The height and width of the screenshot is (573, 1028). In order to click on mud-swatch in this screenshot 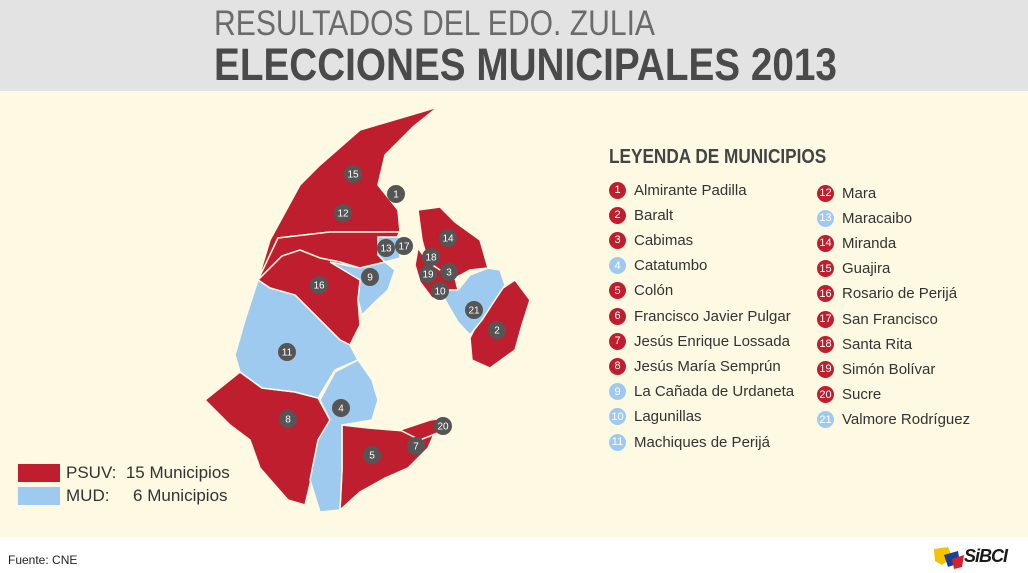, I will do `click(39, 496)`.